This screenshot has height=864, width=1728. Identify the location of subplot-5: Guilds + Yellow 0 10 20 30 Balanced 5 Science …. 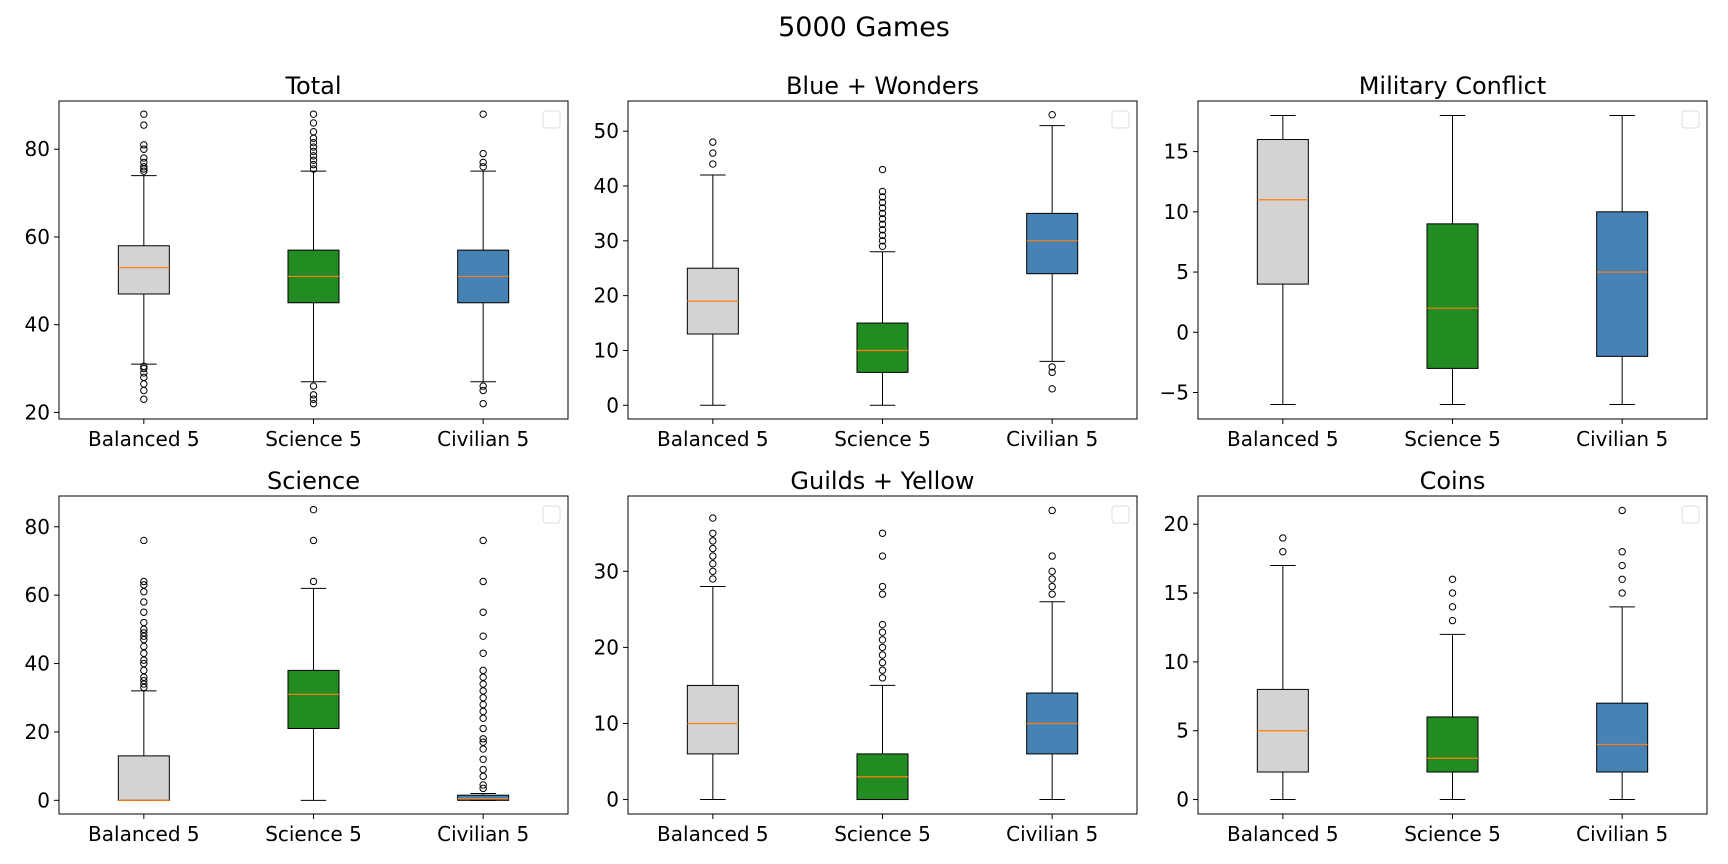
(866, 656).